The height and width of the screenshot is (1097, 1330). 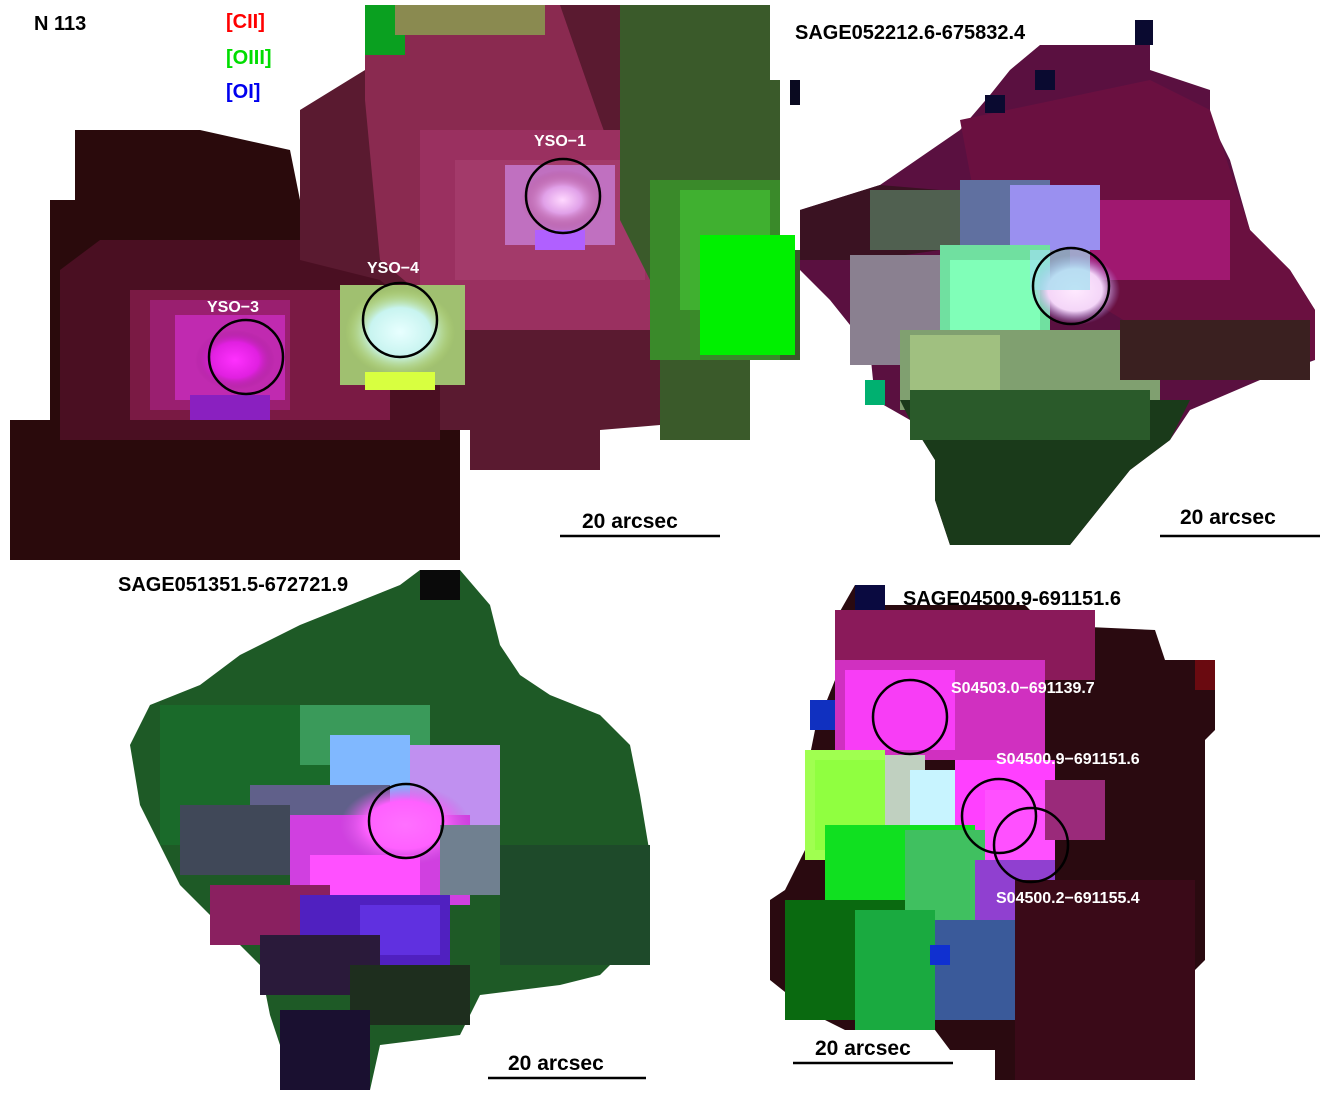 What do you see at coordinates (1012, 599) in the screenshot?
I see `panel-label: SAGE04500.9-691151.6` at bounding box center [1012, 599].